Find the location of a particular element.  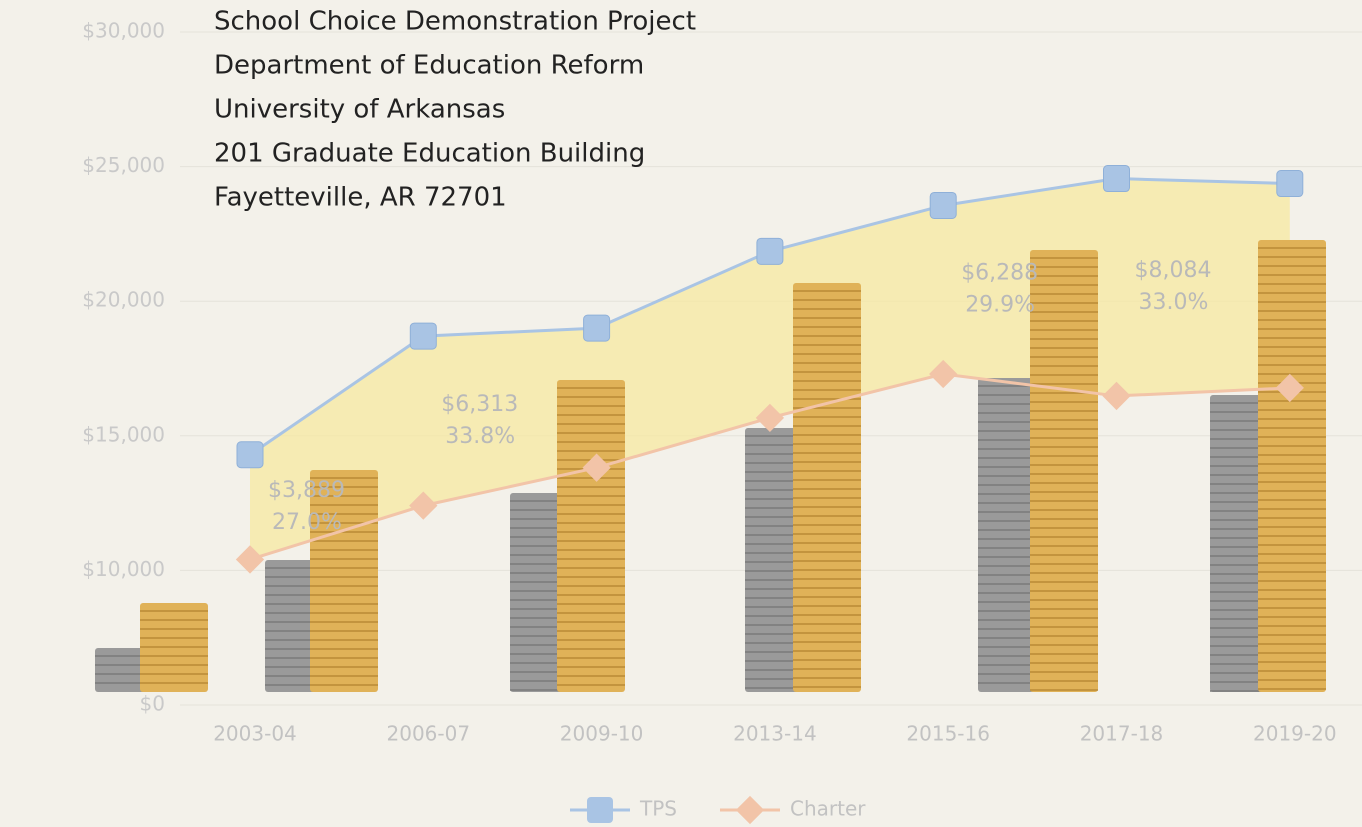

y-tick-label: $25,000 is located at coordinates (123, 165).